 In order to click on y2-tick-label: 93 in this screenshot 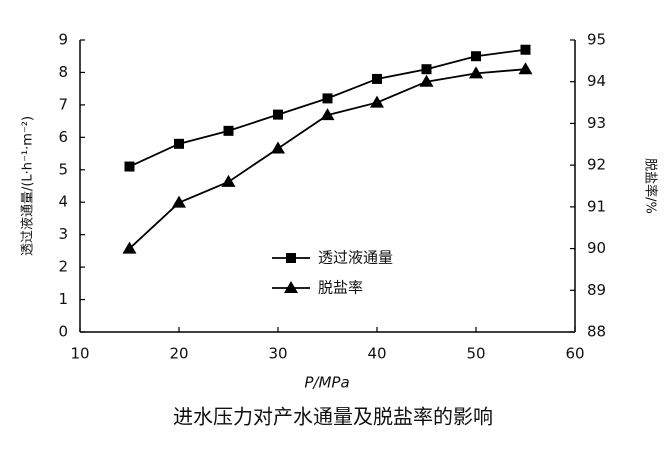, I will do `click(596, 123)`.